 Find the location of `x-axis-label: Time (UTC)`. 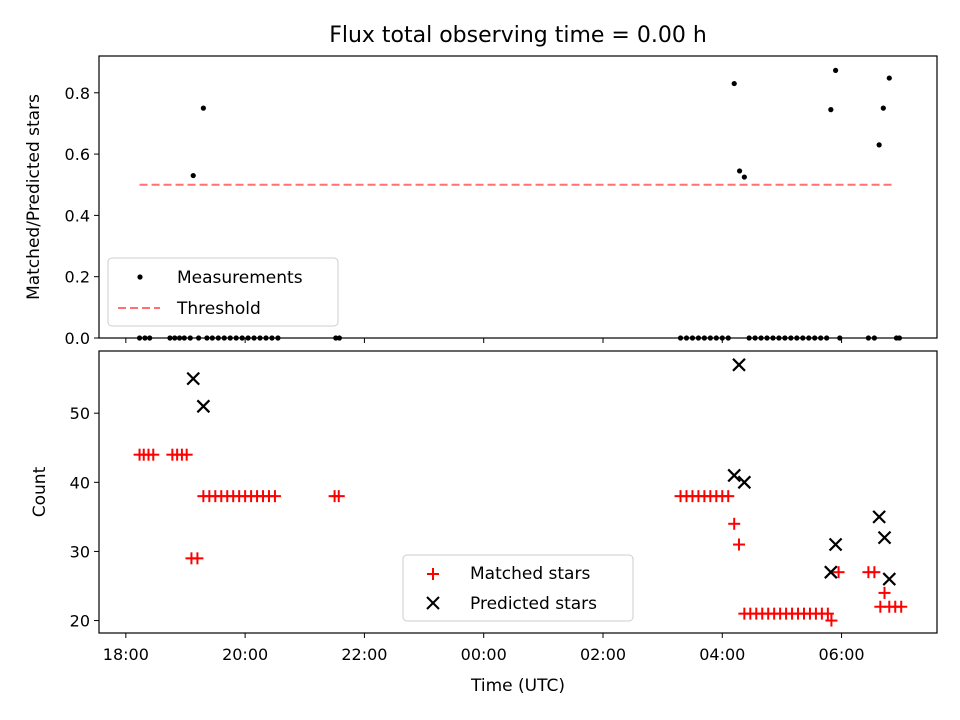

x-axis-label: Time (UTC) is located at coordinates (517, 686).